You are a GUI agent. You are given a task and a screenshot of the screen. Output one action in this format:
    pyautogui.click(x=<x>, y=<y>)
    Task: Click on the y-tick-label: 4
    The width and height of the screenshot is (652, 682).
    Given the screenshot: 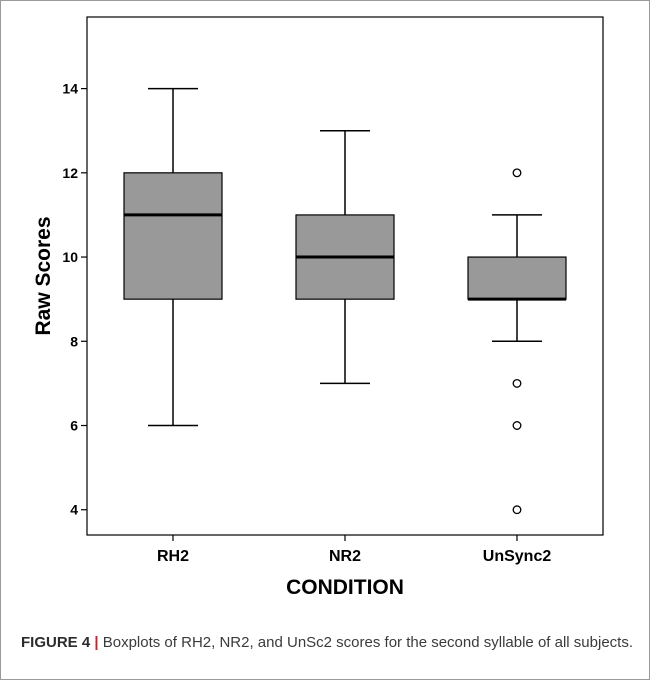 What is the action you would take?
    pyautogui.click(x=74, y=510)
    